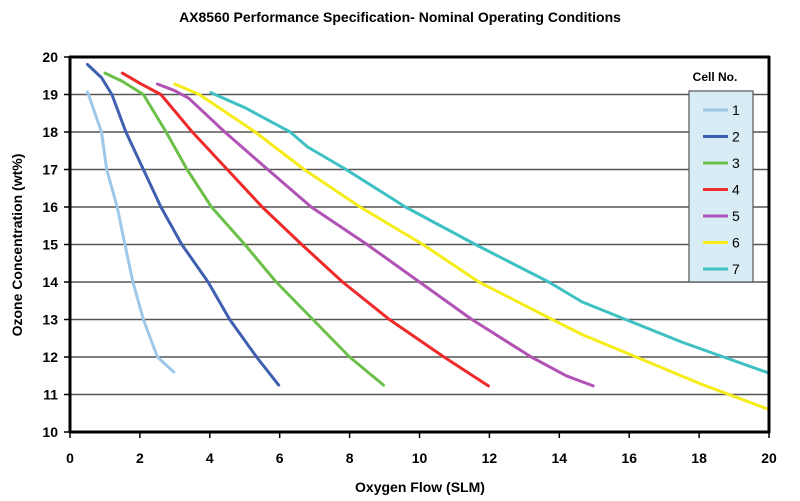  What do you see at coordinates (50, 170) in the screenshot?
I see `y-tick-label: 17` at bounding box center [50, 170].